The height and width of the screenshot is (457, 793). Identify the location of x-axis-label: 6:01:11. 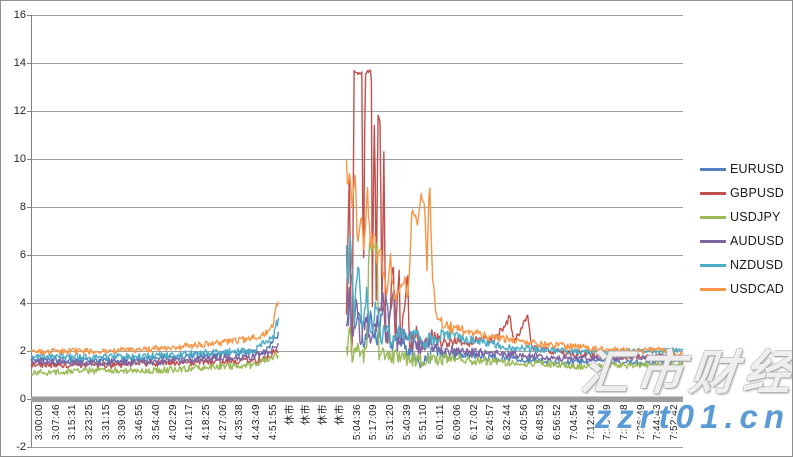
(441, 422).